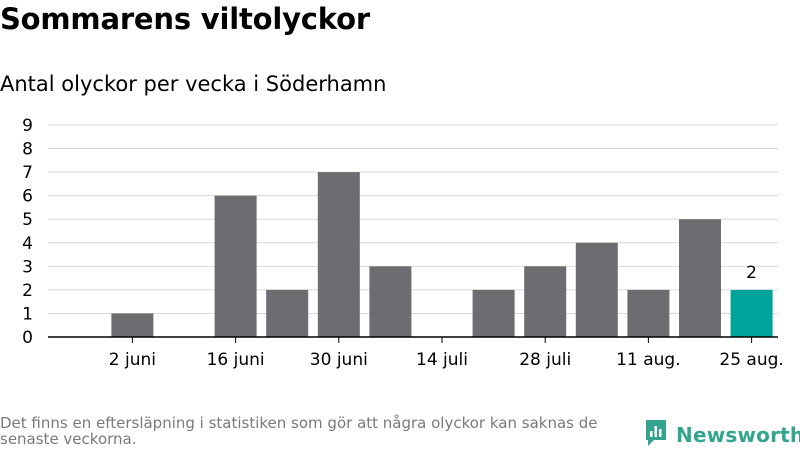 This screenshot has height=452, width=800. Describe the element at coordinates (193, 84) in the screenshot. I see `chart-subtitle: Antal olyckor per vecka i Söderhamn` at that location.